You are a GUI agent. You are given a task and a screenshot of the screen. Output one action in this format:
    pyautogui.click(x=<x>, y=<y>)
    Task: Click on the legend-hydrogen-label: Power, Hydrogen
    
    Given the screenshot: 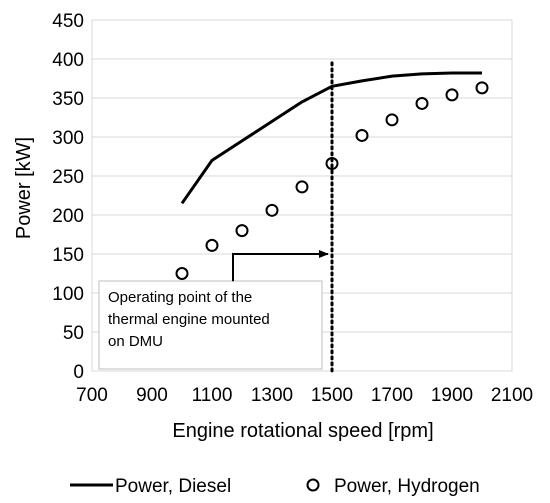 What is the action you would take?
    pyautogui.click(x=407, y=486)
    